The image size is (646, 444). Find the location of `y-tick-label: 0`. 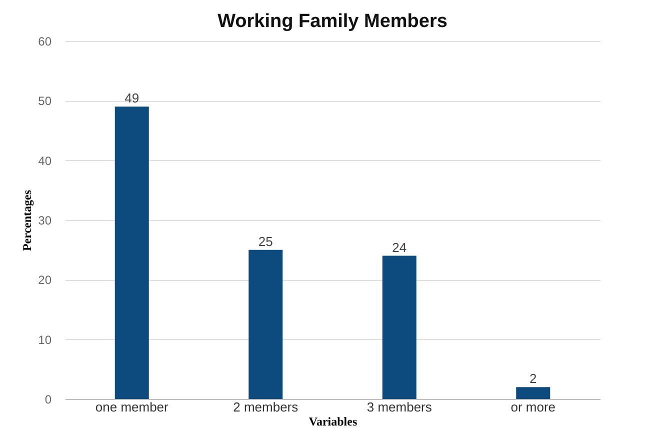

y-tick-label: 0 is located at coordinates (48, 399).